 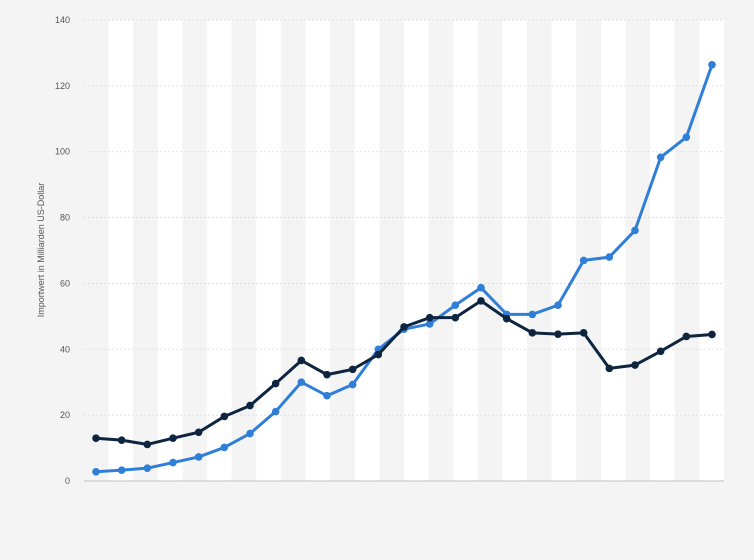 I want to click on y-tick-label: 60, so click(x=65, y=283).